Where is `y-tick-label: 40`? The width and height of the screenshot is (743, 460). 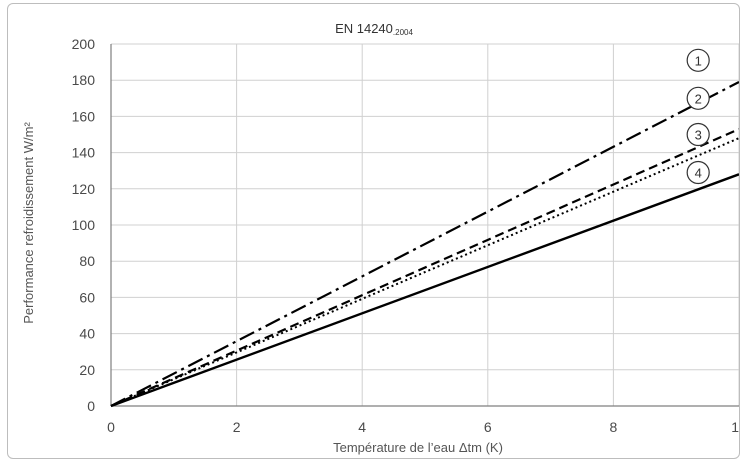 y-tick-label: 40 is located at coordinates (87, 334).